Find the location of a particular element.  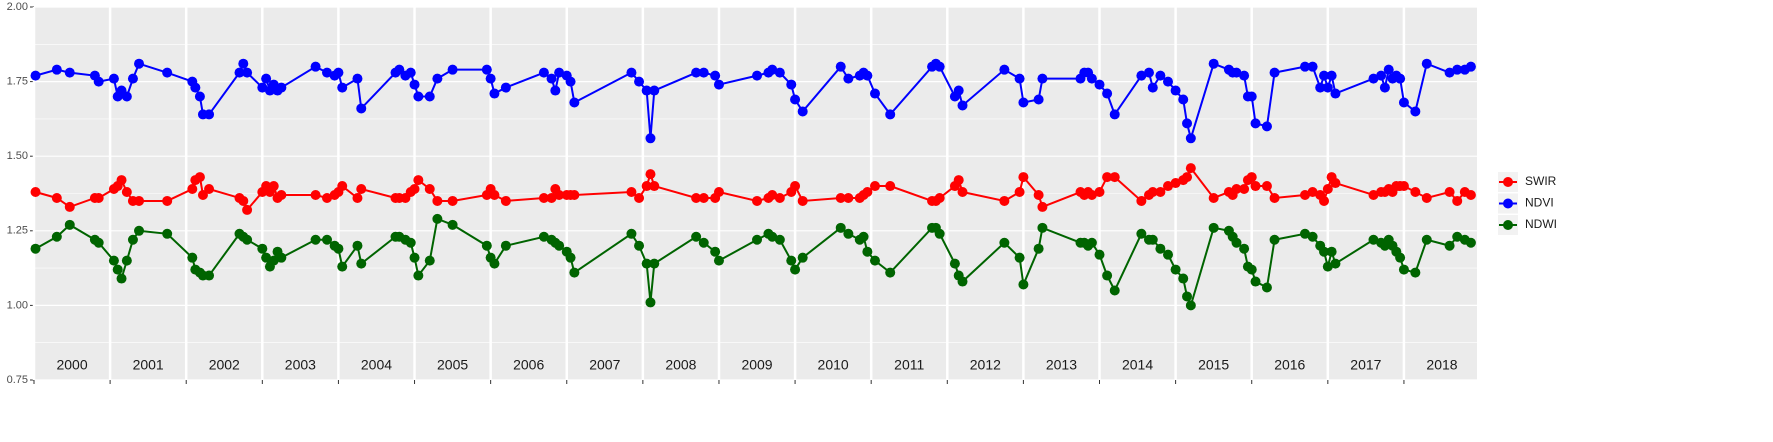

x-tick-label: 2001 is located at coordinates (148, 365).